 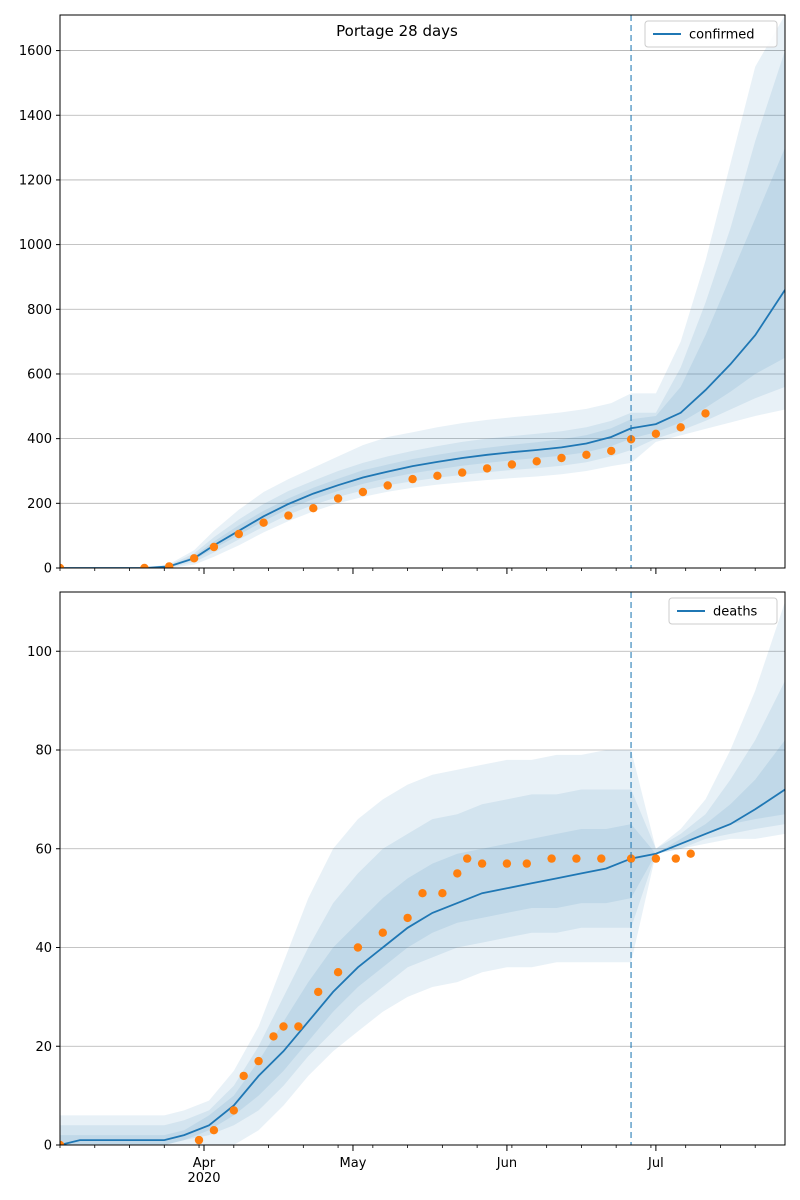 What do you see at coordinates (735, 612) in the screenshot?
I see `legend-label: deaths` at bounding box center [735, 612].